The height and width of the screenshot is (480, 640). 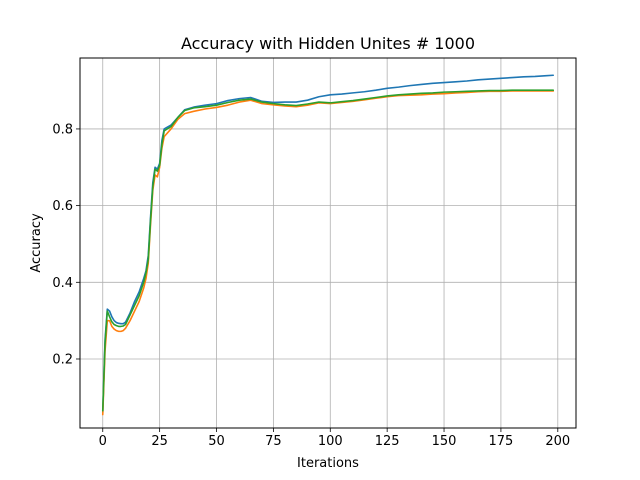 I want to click on x-tick-label: 0, so click(x=103, y=441).